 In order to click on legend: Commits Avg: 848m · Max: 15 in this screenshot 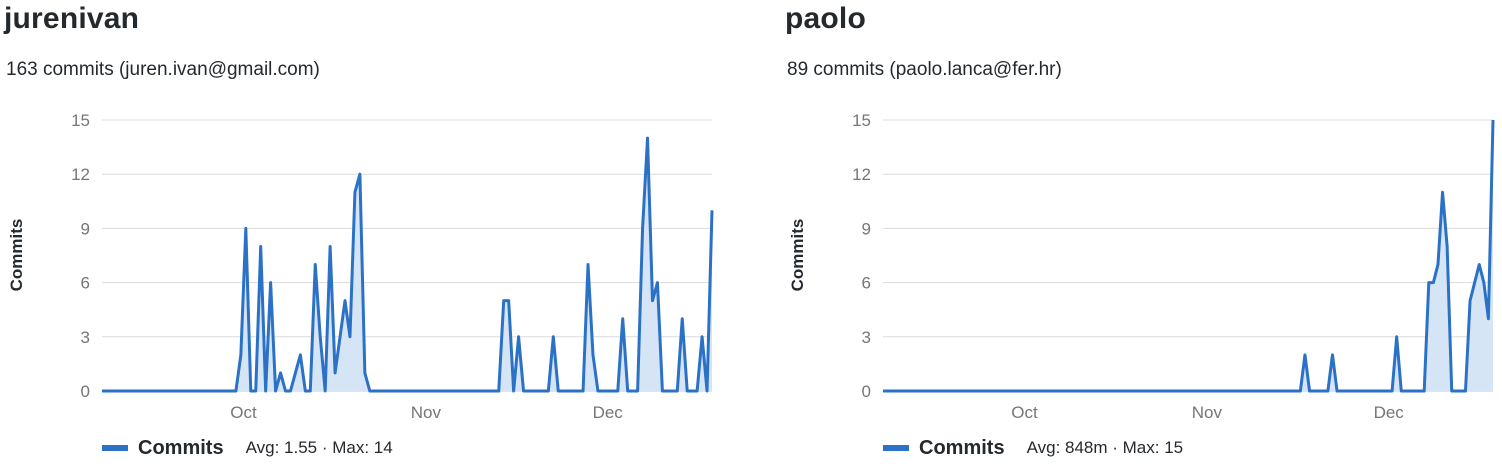, I will do `click(1033, 448)`.